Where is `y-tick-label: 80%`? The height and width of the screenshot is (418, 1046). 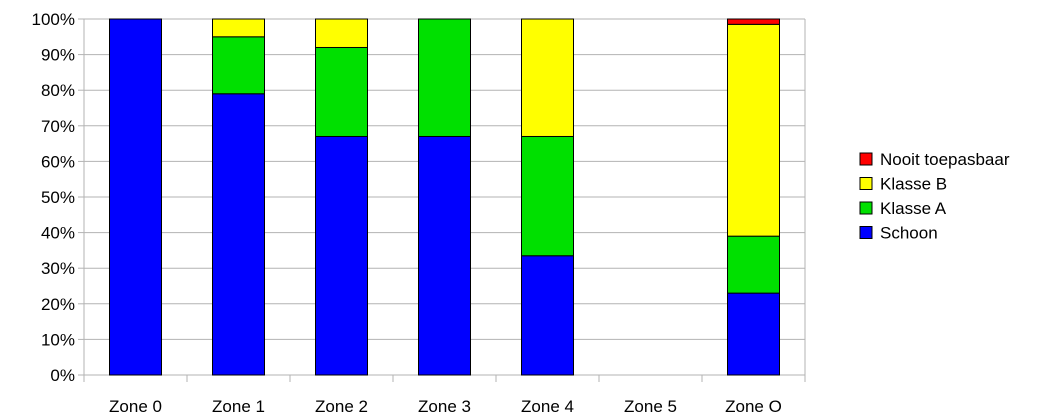
y-tick-label: 80% is located at coordinates (58, 90).